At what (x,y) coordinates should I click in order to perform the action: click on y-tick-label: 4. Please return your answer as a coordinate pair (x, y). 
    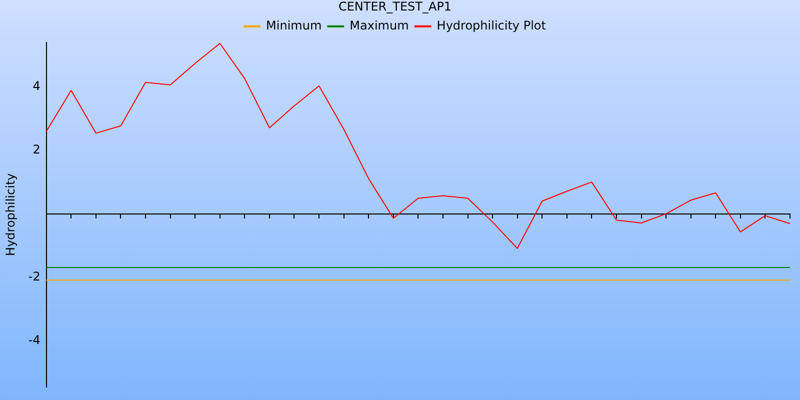
    Looking at the image, I should click on (36, 85).